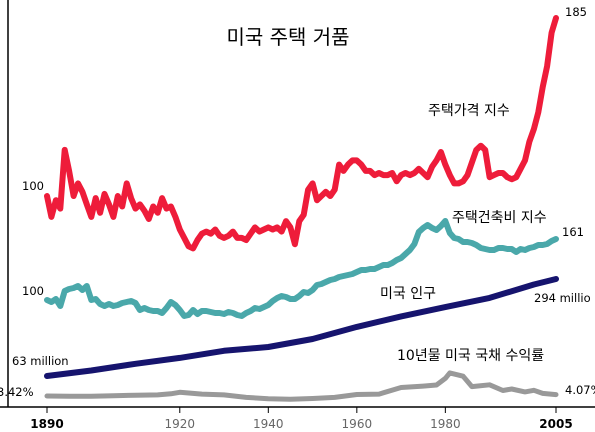 Image resolution: width=595 pixels, height=432 pixels. Describe the element at coordinates (33, 186) in the screenshot. I see `start-value-housing-price: 100` at that location.